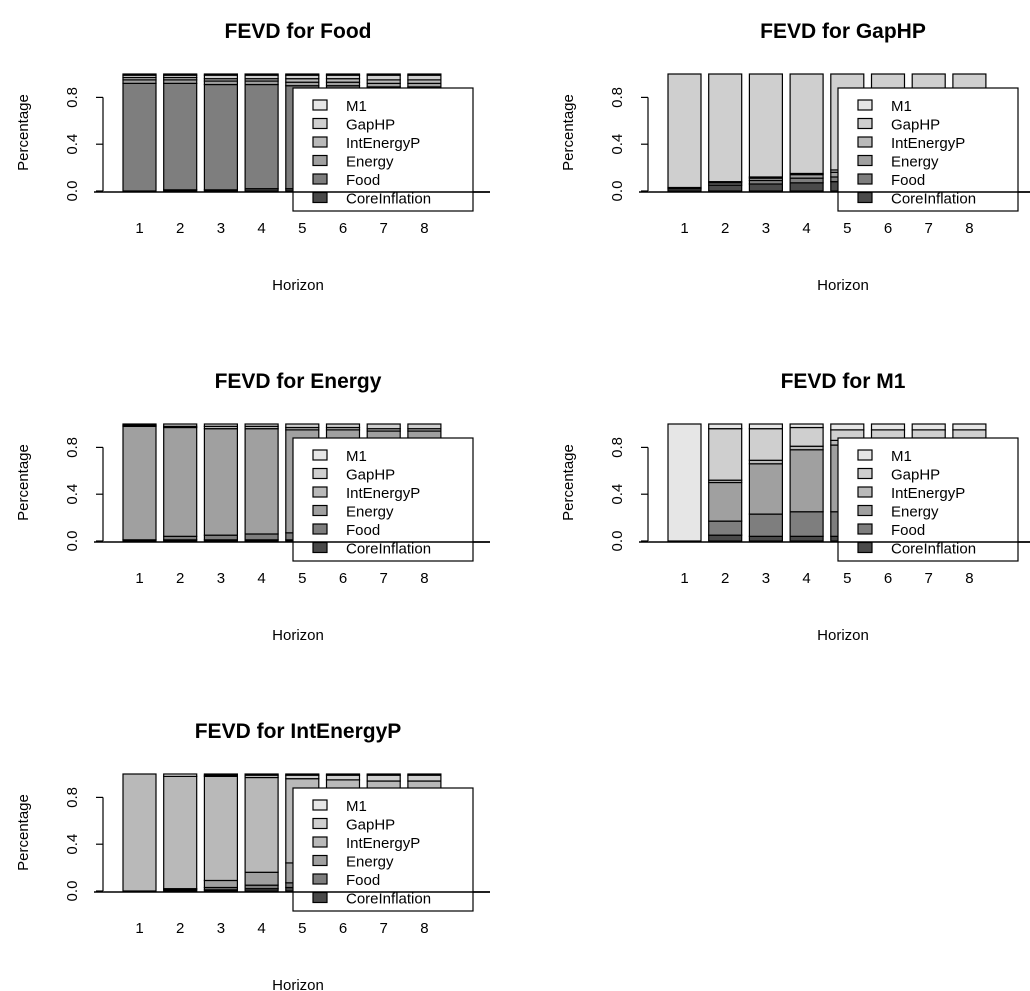 This screenshot has height=991, width=1030. Describe the element at coordinates (865, 179) in the screenshot. I see `legend-swatch-food` at that location.